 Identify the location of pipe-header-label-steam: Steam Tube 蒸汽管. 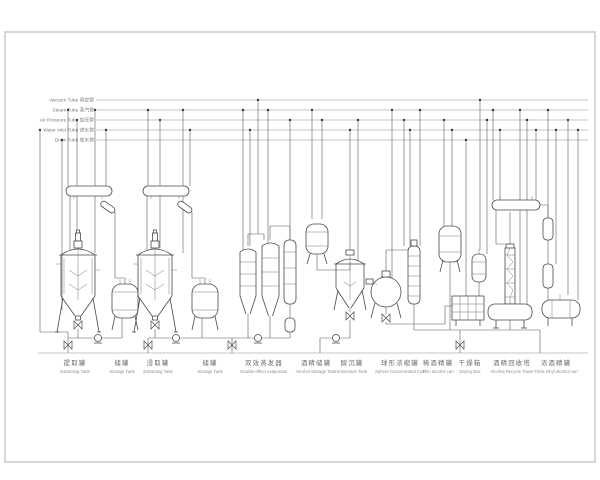
(73, 110).